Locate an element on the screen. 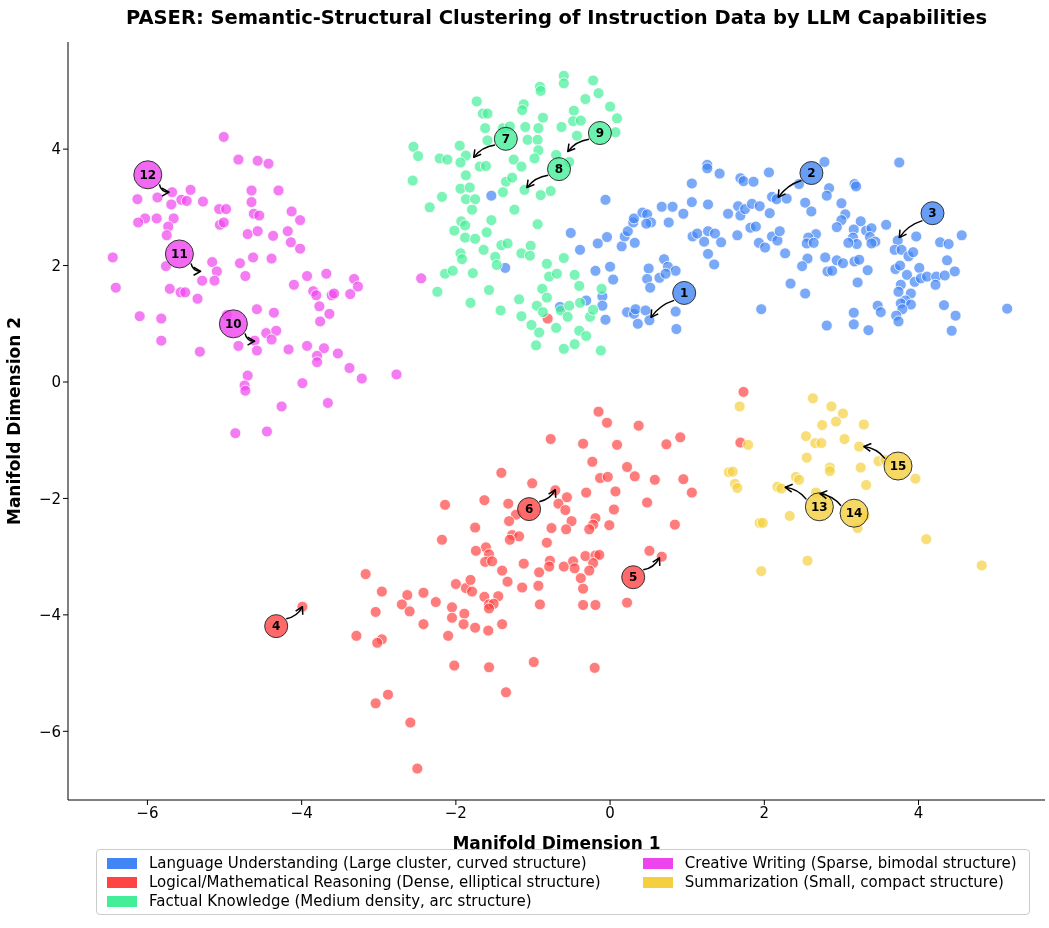  legend-label: Logical/Mathematical Reasoning (Dense, elliptical structure) is located at coordinates (375, 882).